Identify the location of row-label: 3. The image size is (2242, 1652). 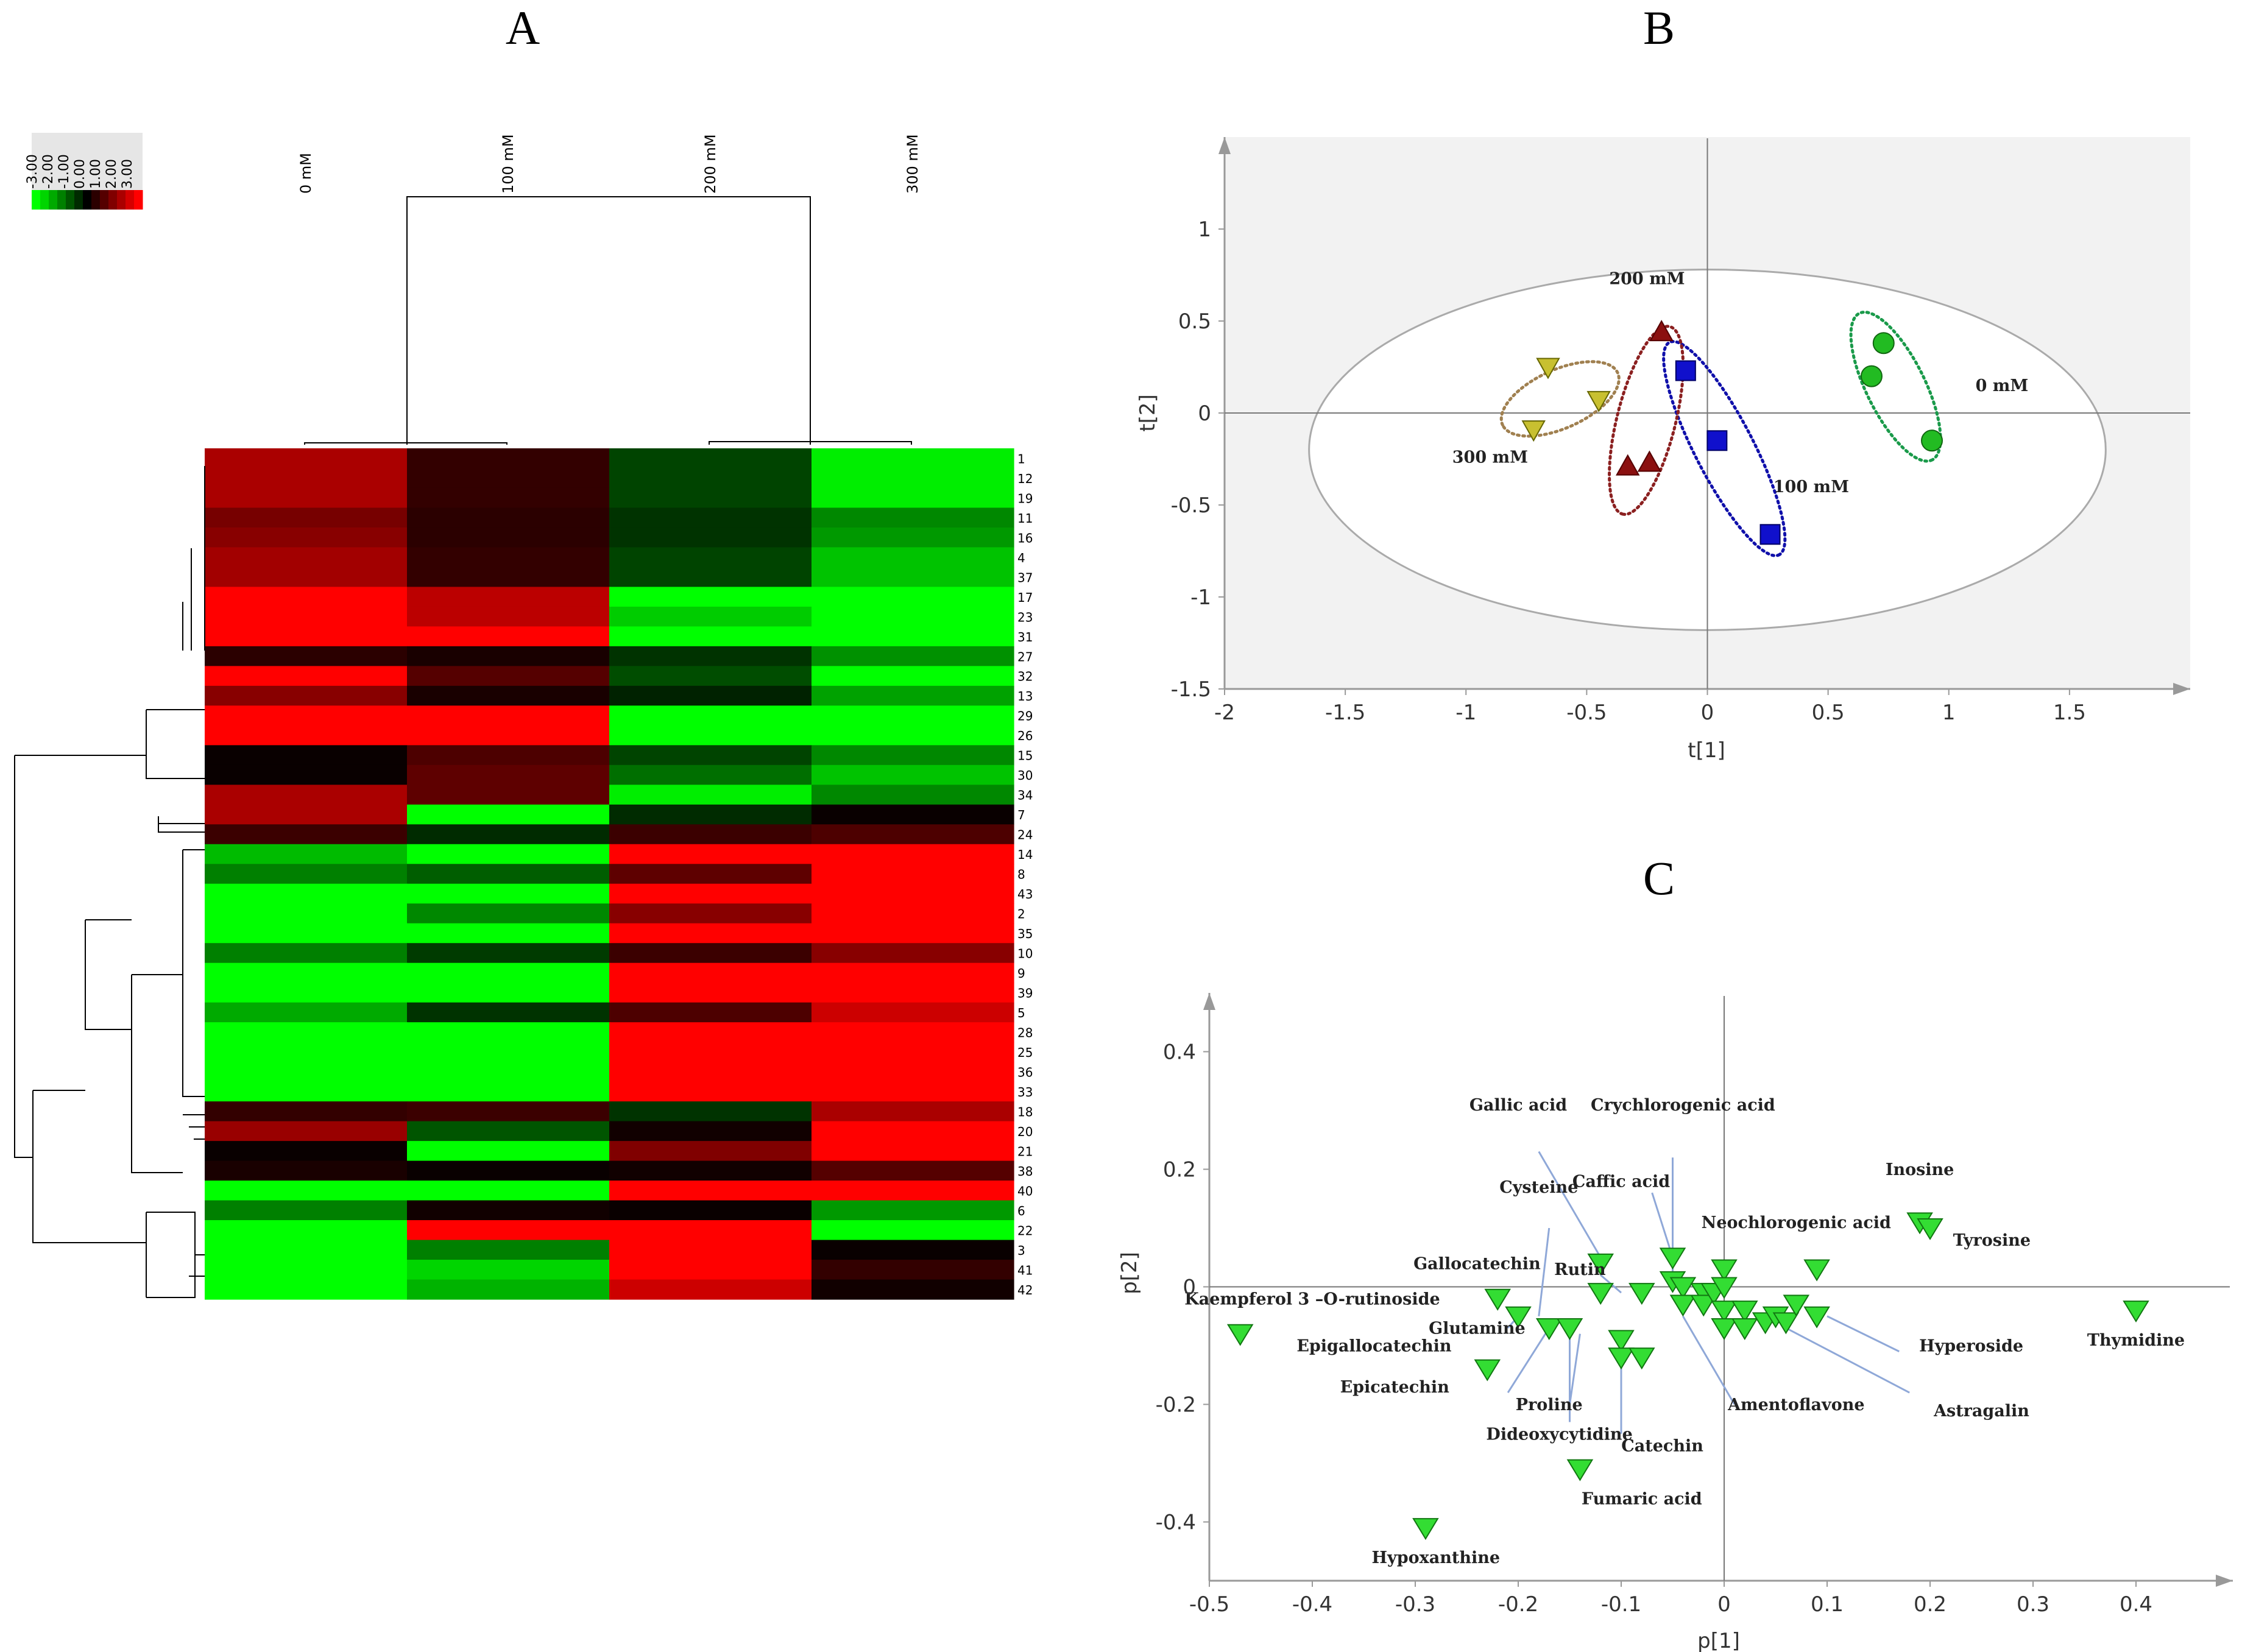
(1021, 1250).